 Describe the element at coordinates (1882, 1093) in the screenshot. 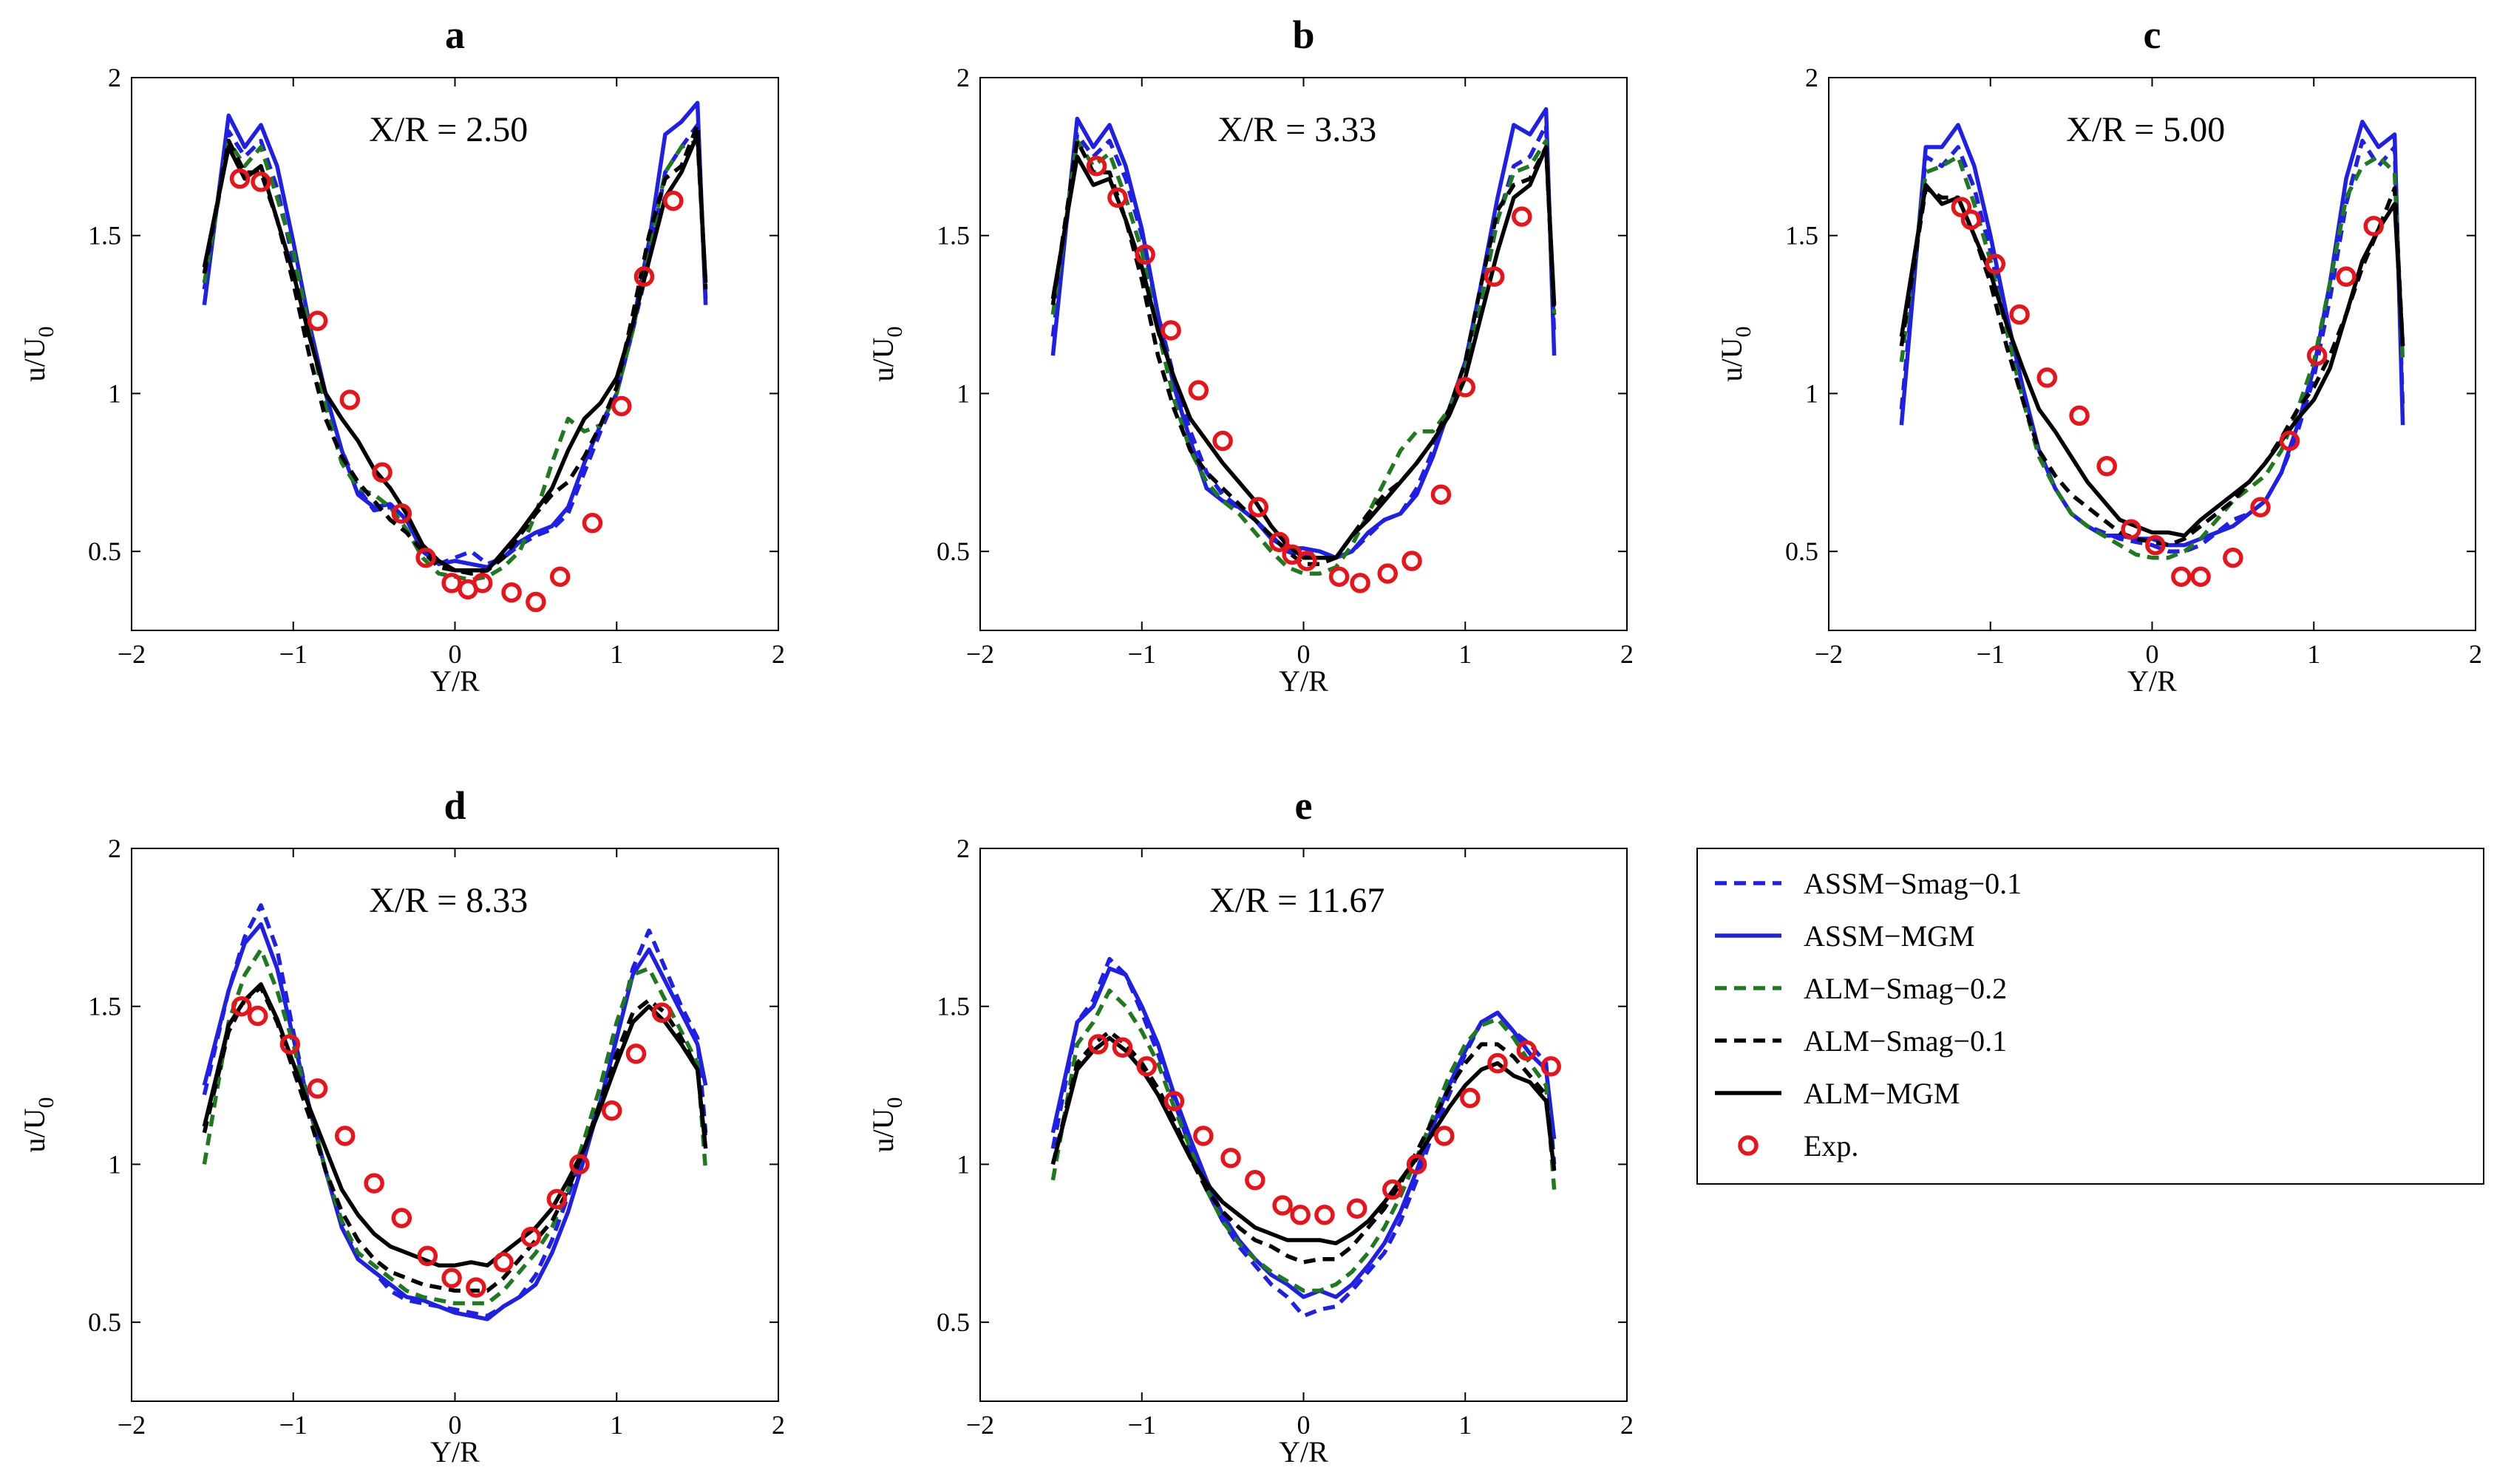

I see `legend-label: ALM−MGM` at that location.